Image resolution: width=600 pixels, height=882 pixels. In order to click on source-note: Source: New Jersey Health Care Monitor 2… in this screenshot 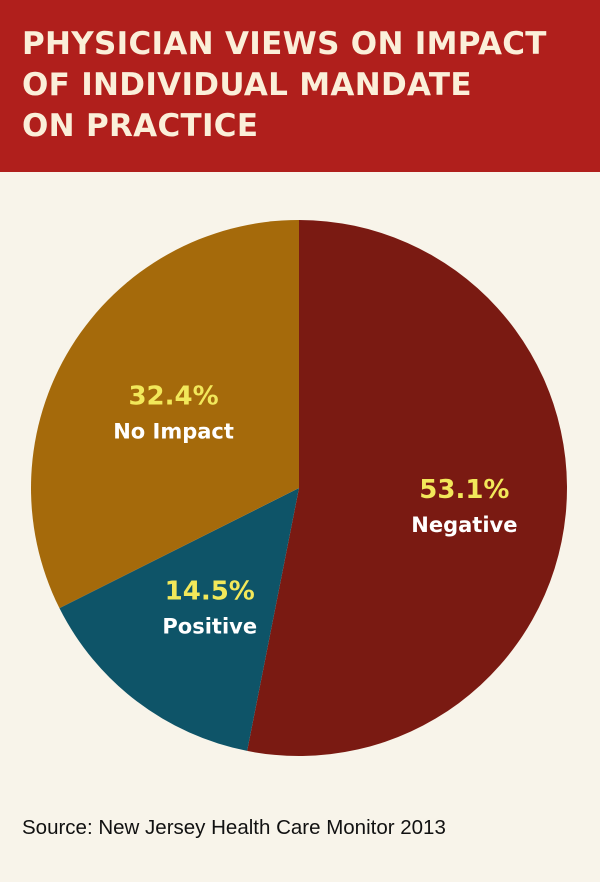, I will do `click(234, 827)`.